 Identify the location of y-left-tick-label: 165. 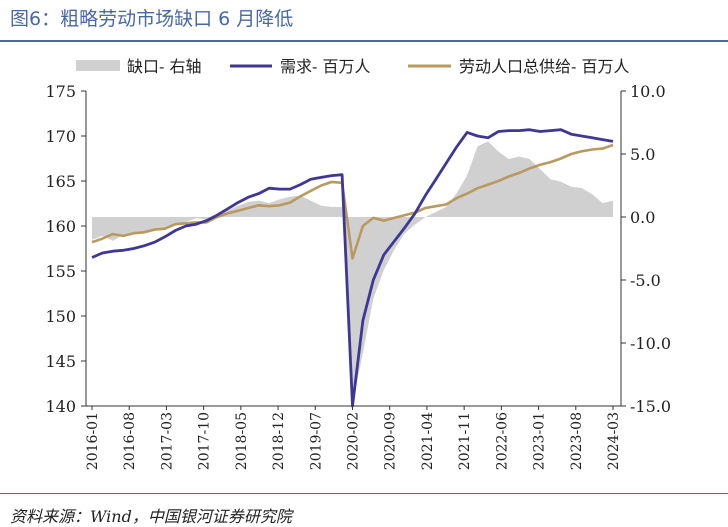
(60, 181).